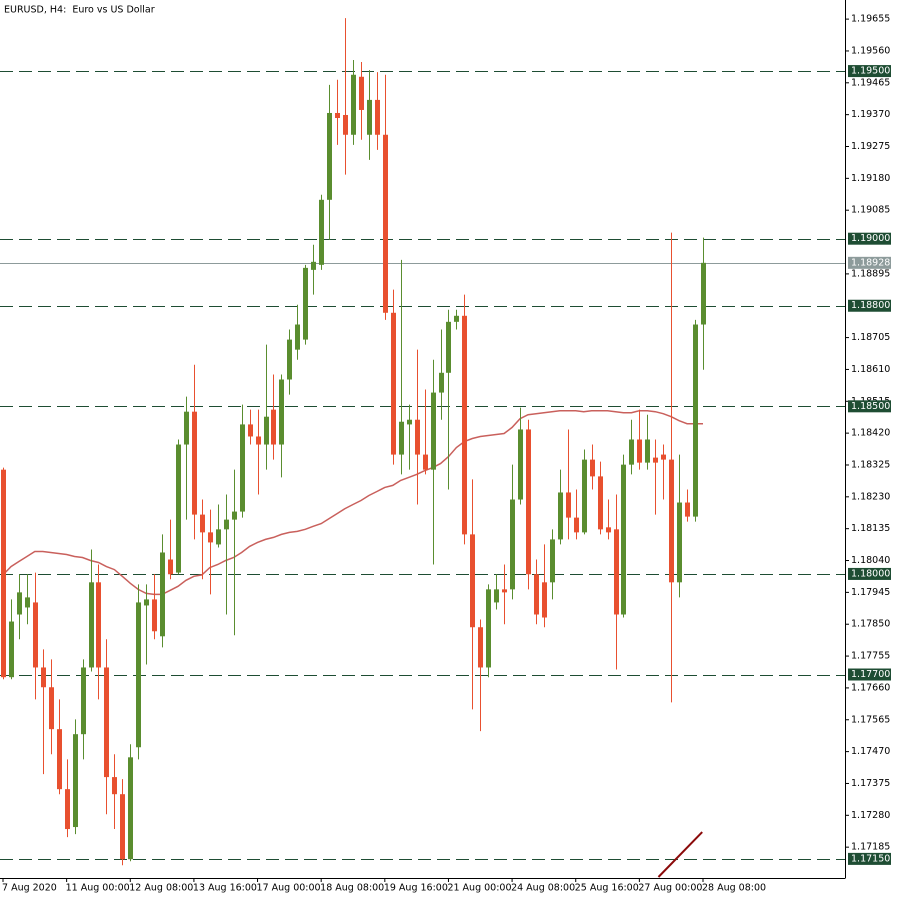  I want to click on y-tick-label: 1.18420, so click(870, 433).